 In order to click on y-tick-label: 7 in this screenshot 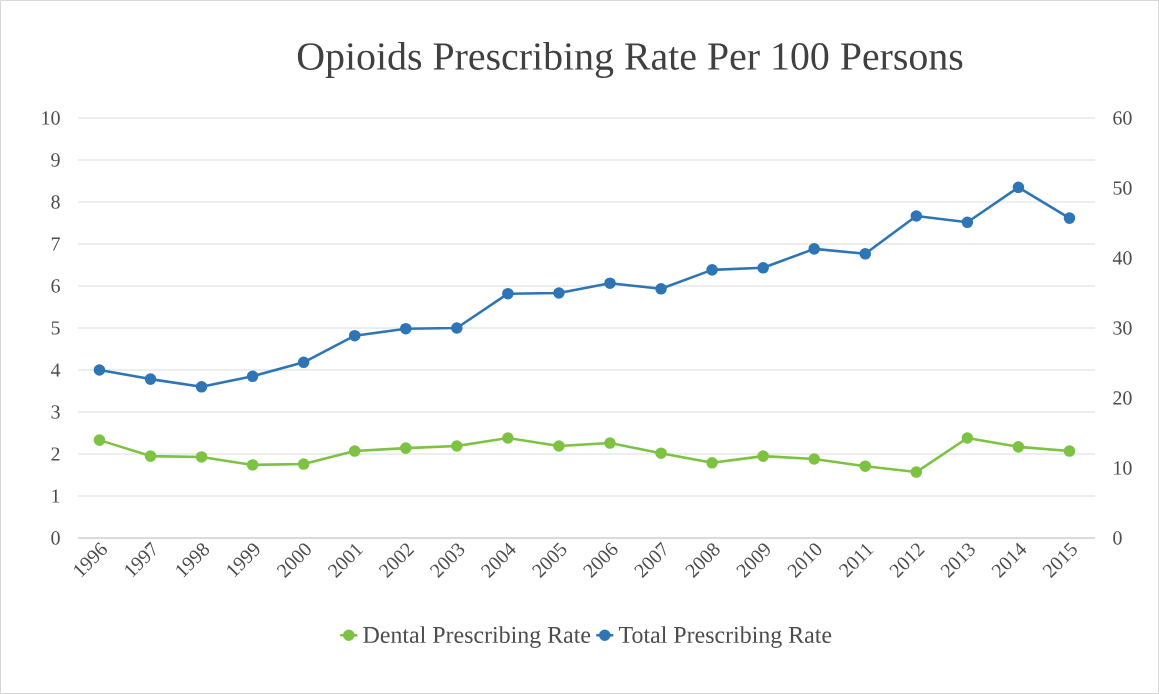, I will do `click(55, 244)`.